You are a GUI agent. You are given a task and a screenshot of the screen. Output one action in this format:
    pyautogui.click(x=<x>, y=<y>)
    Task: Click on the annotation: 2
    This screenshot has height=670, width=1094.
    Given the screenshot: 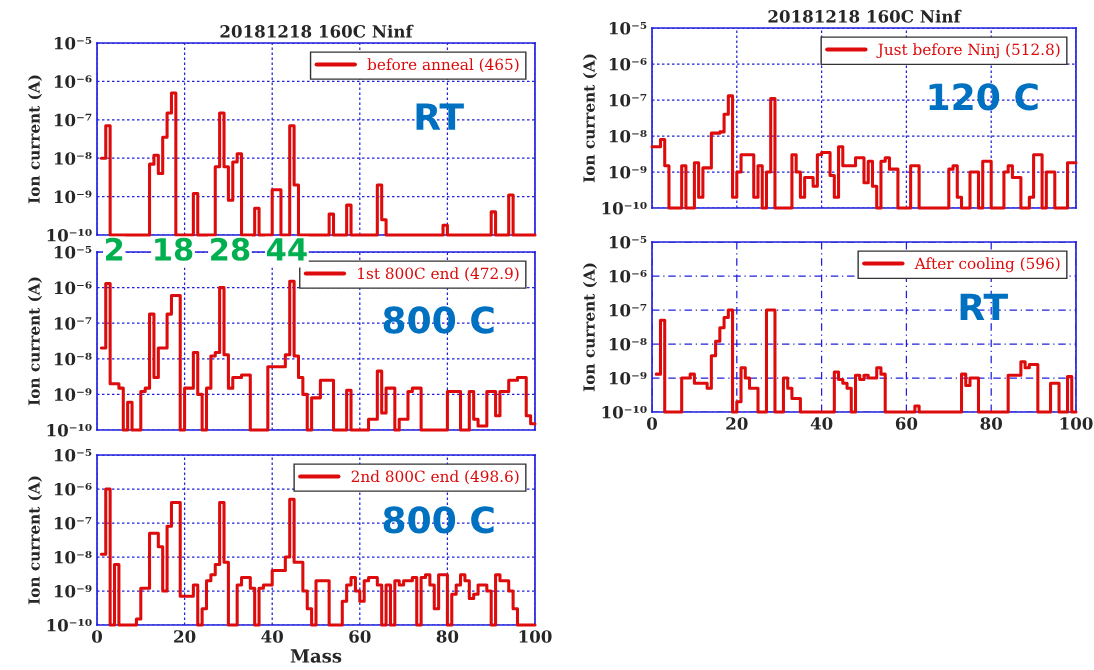 What is the action you would take?
    pyautogui.click(x=114, y=249)
    